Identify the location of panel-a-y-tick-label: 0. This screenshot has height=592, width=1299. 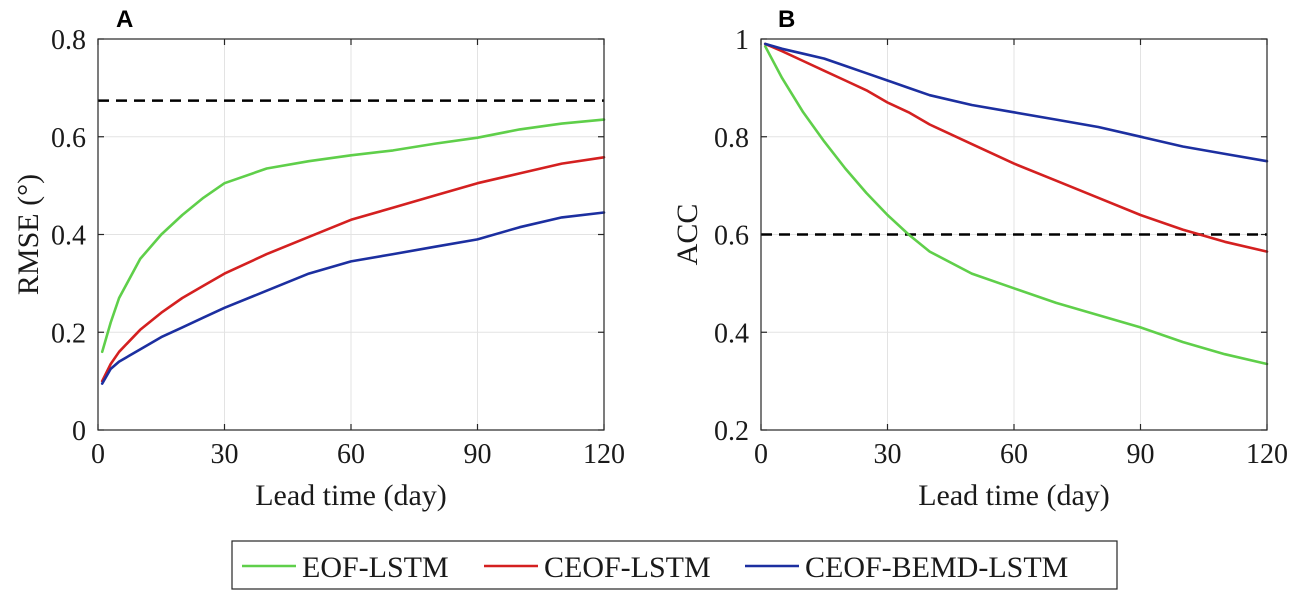
(79, 431).